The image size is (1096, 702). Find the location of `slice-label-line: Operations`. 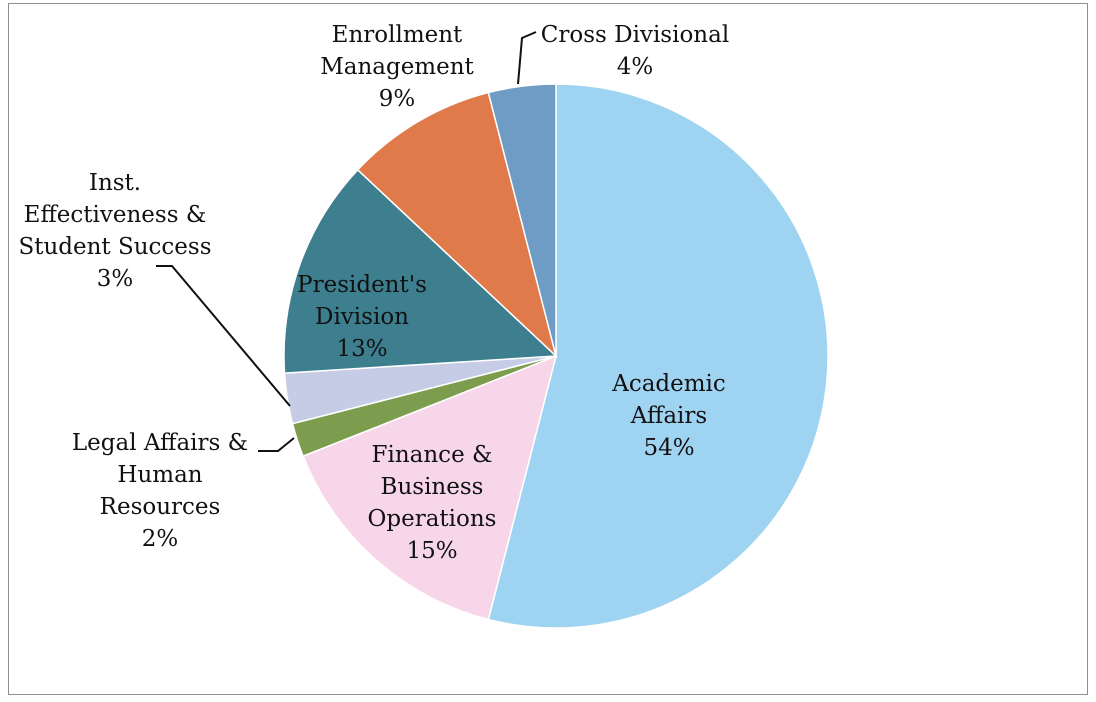

slice-label-line: Operations is located at coordinates (432, 519).